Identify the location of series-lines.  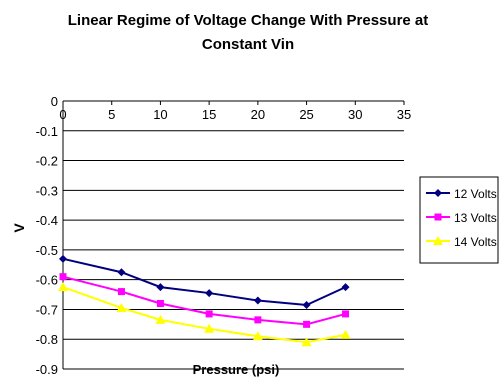
(204, 300).